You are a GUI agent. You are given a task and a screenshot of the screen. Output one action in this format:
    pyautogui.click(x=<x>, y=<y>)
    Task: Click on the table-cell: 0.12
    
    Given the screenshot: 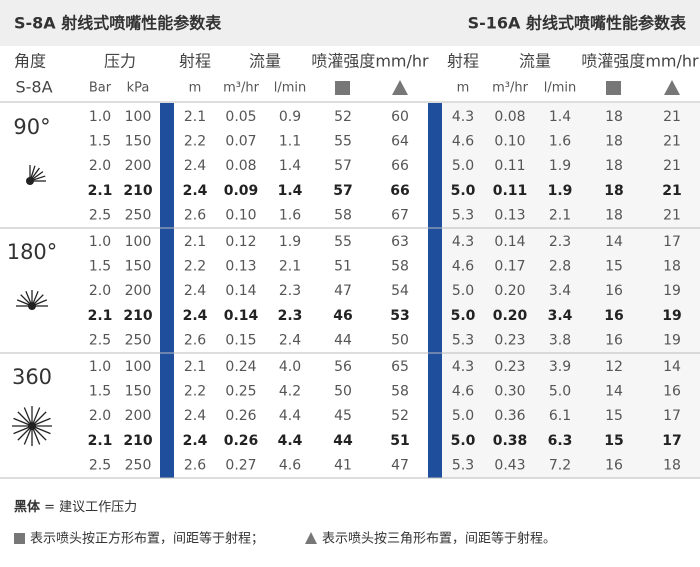 What is the action you would take?
    pyautogui.click(x=240, y=242)
    